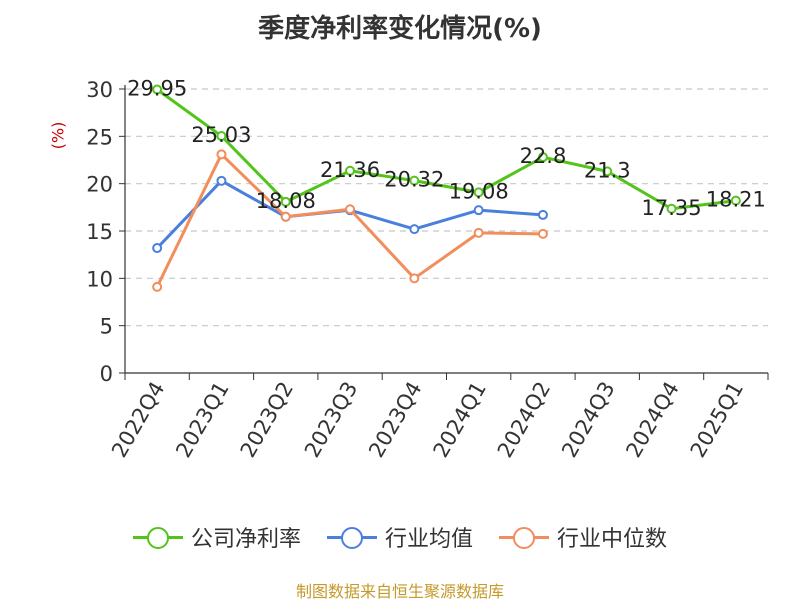  I want to click on data-label: 19.08, so click(479, 191).